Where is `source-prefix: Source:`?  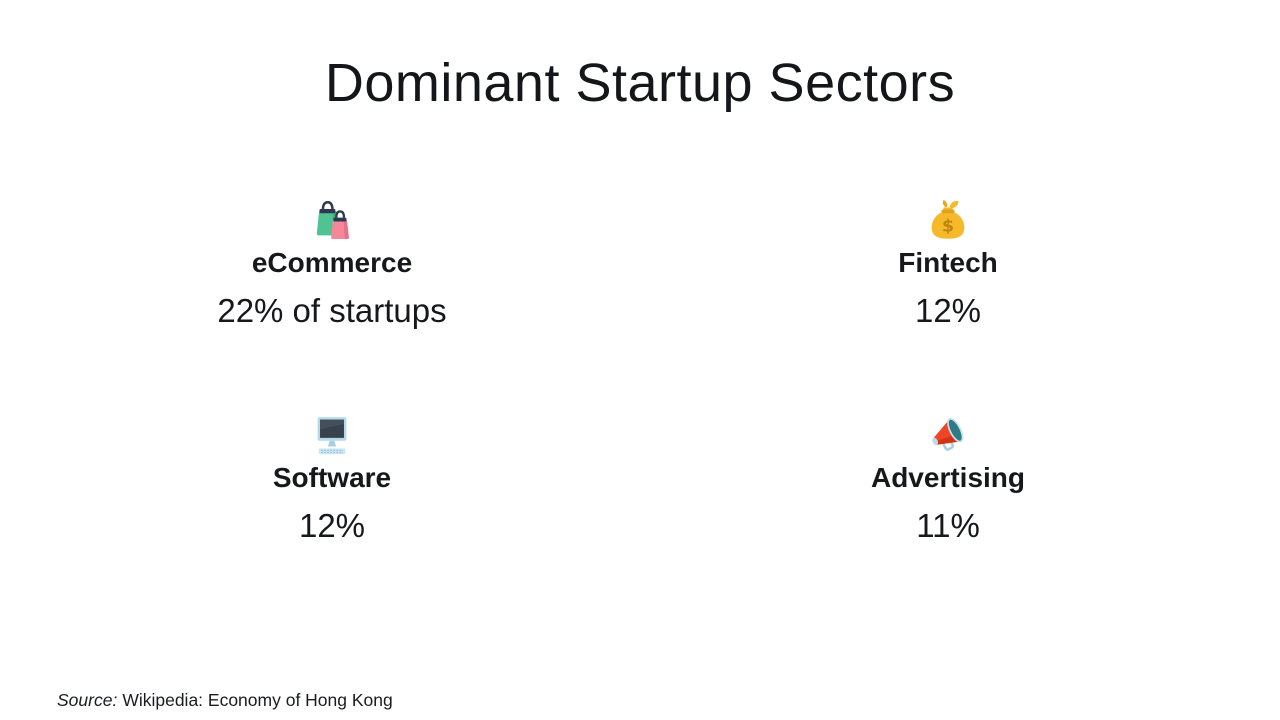
source-prefix: Source: is located at coordinates (87, 700).